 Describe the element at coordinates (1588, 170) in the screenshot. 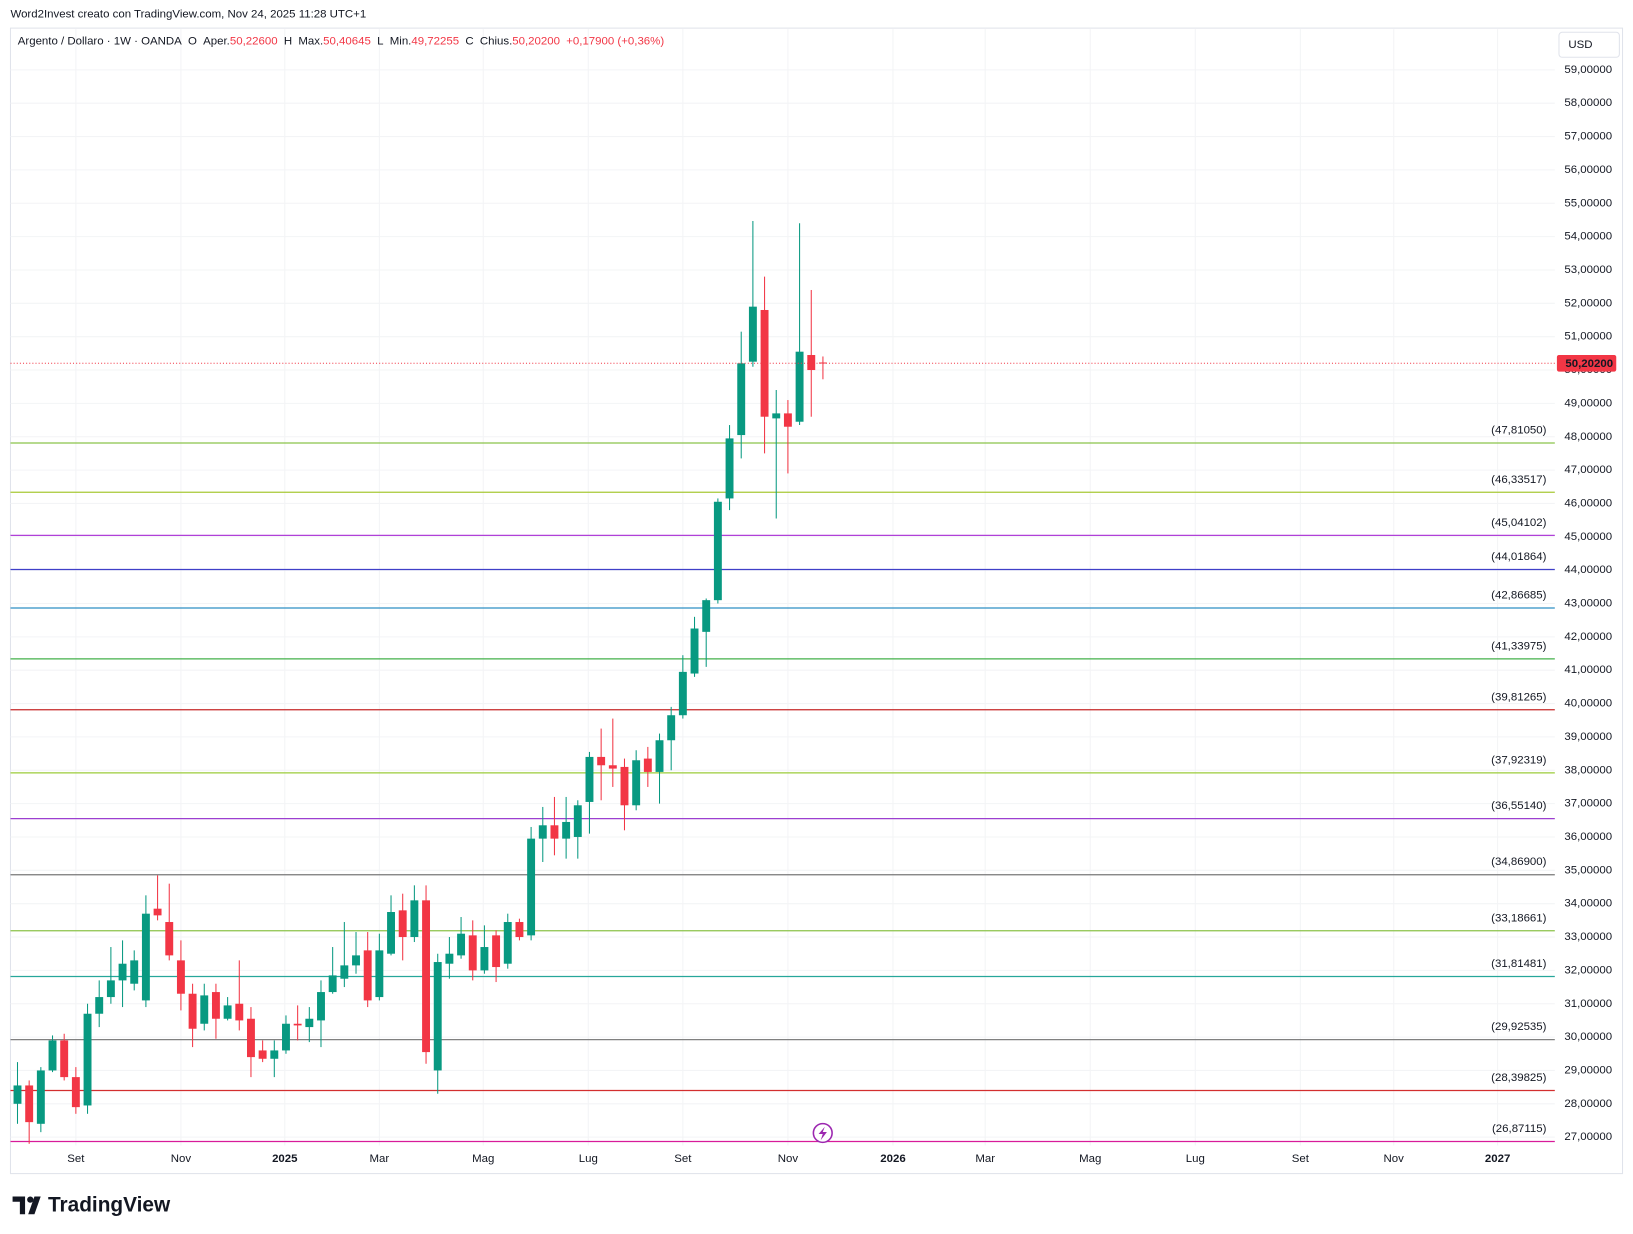

I see `y-tick-label: 56,00000` at that location.